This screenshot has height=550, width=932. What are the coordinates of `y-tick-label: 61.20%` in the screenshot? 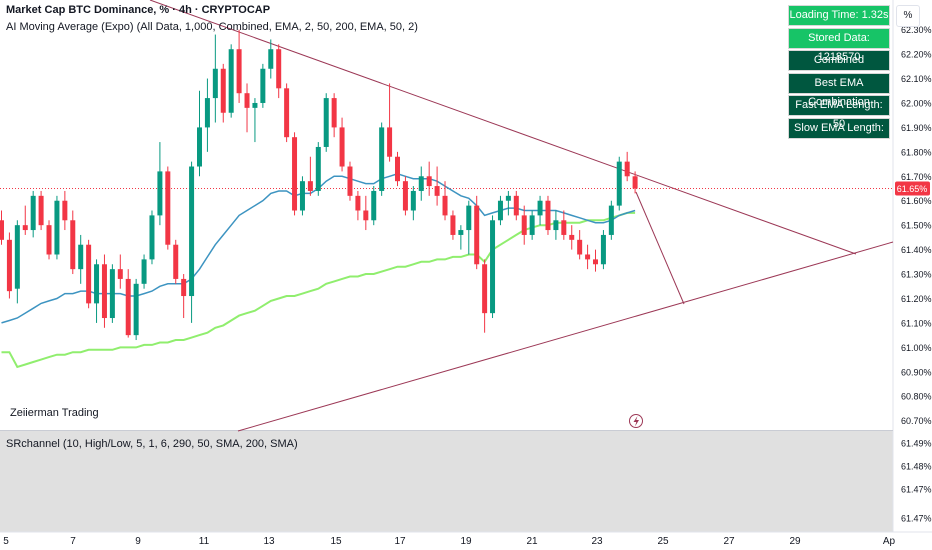 It's located at (916, 299).